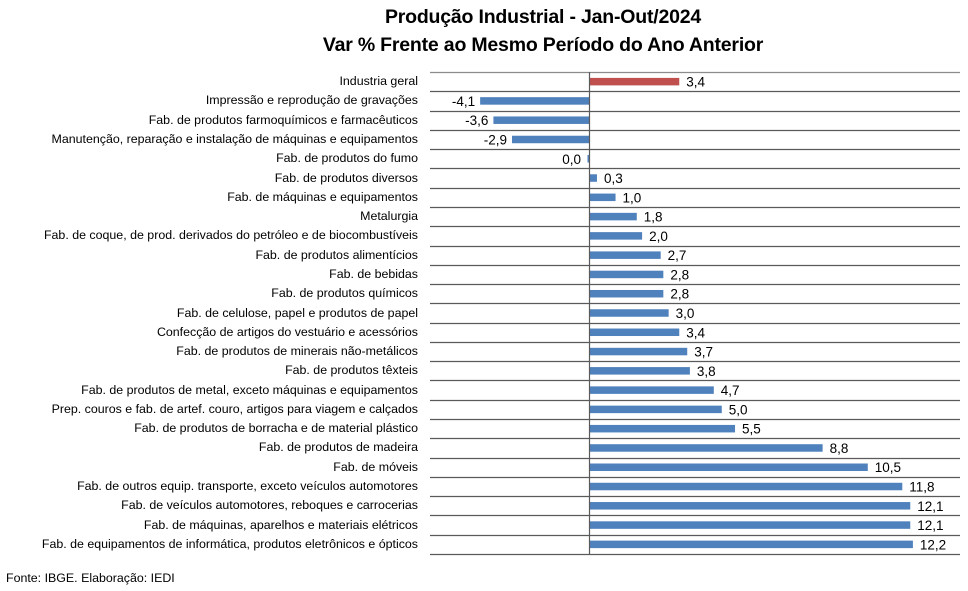 The image size is (968, 591). I want to click on category-label: Fab. de produtos do fumo, so click(347, 158).